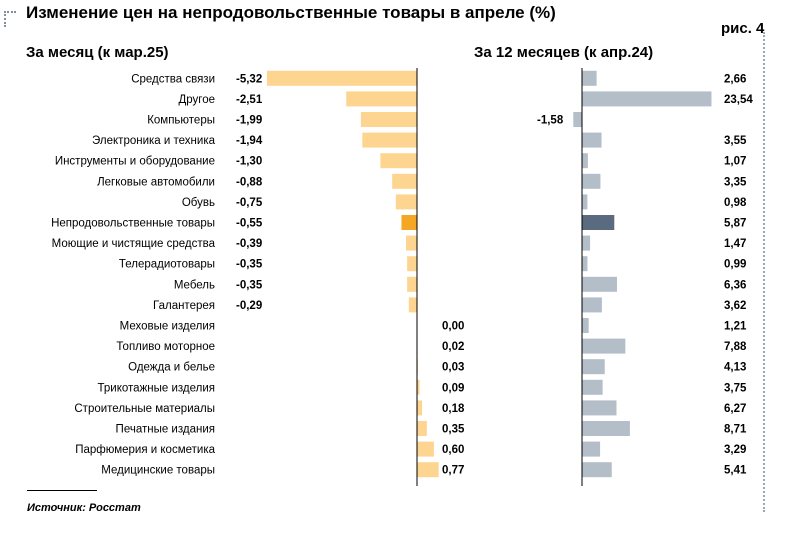  Describe the element at coordinates (735, 327) in the screenshot. I see `yearly-value-label: 1,21` at that location.